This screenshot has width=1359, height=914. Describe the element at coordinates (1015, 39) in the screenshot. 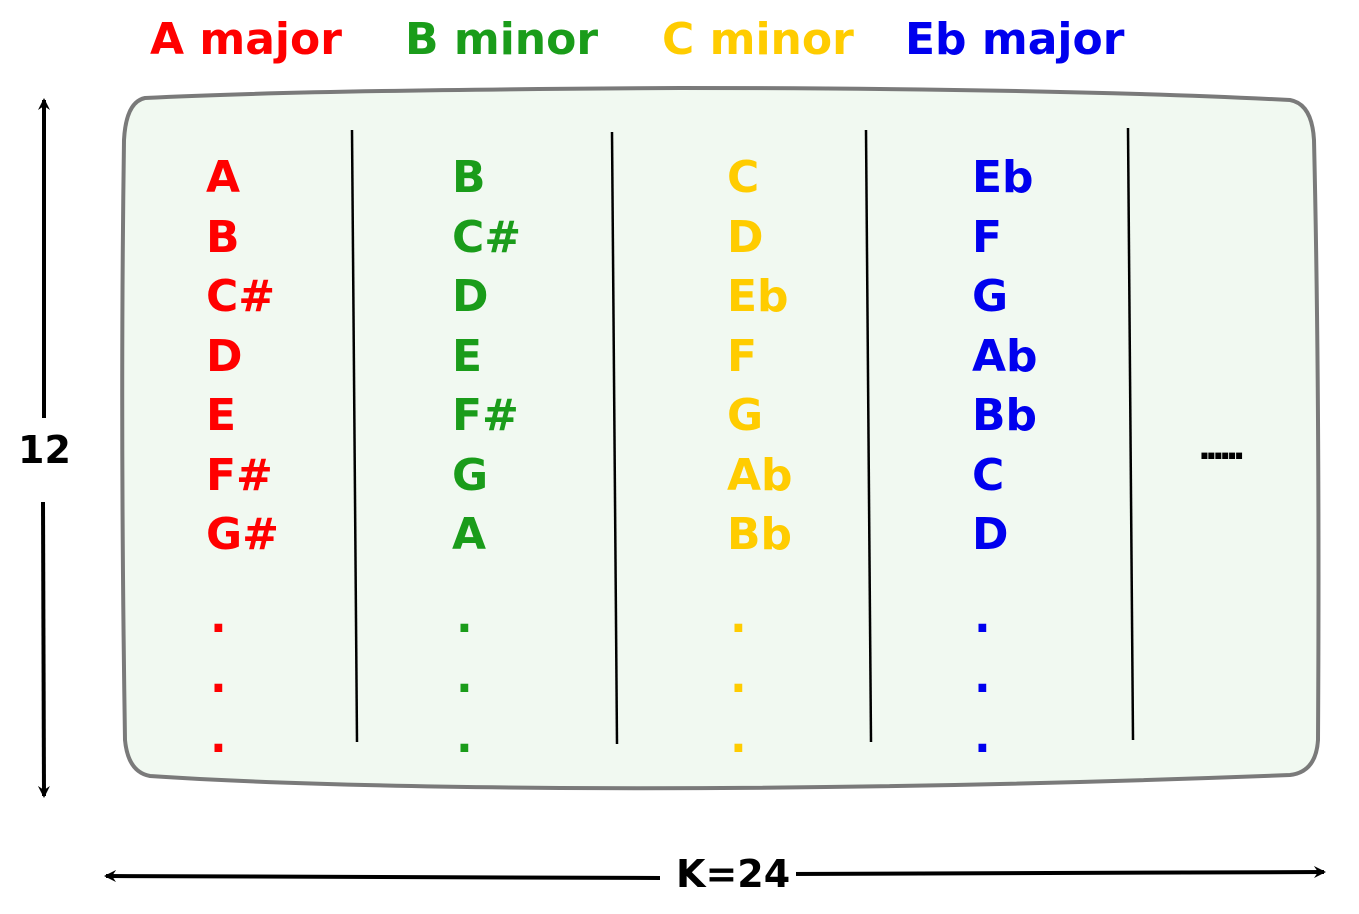

I see `key-title-eb-major: Eb major` at that location.